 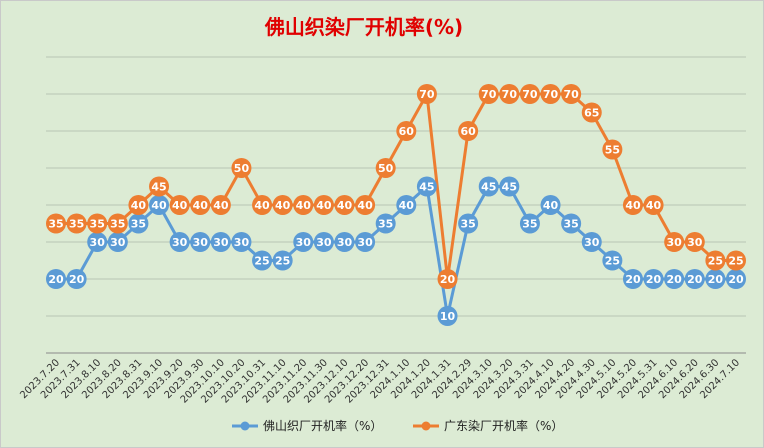 I want to click on legend-label: 佛山织厂开机率（%）, so click(x=322, y=425).